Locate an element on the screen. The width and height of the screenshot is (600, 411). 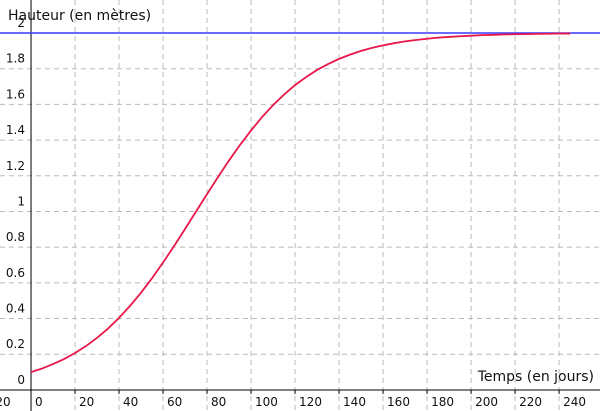
x-tick-label: 140 is located at coordinates (354, 402).